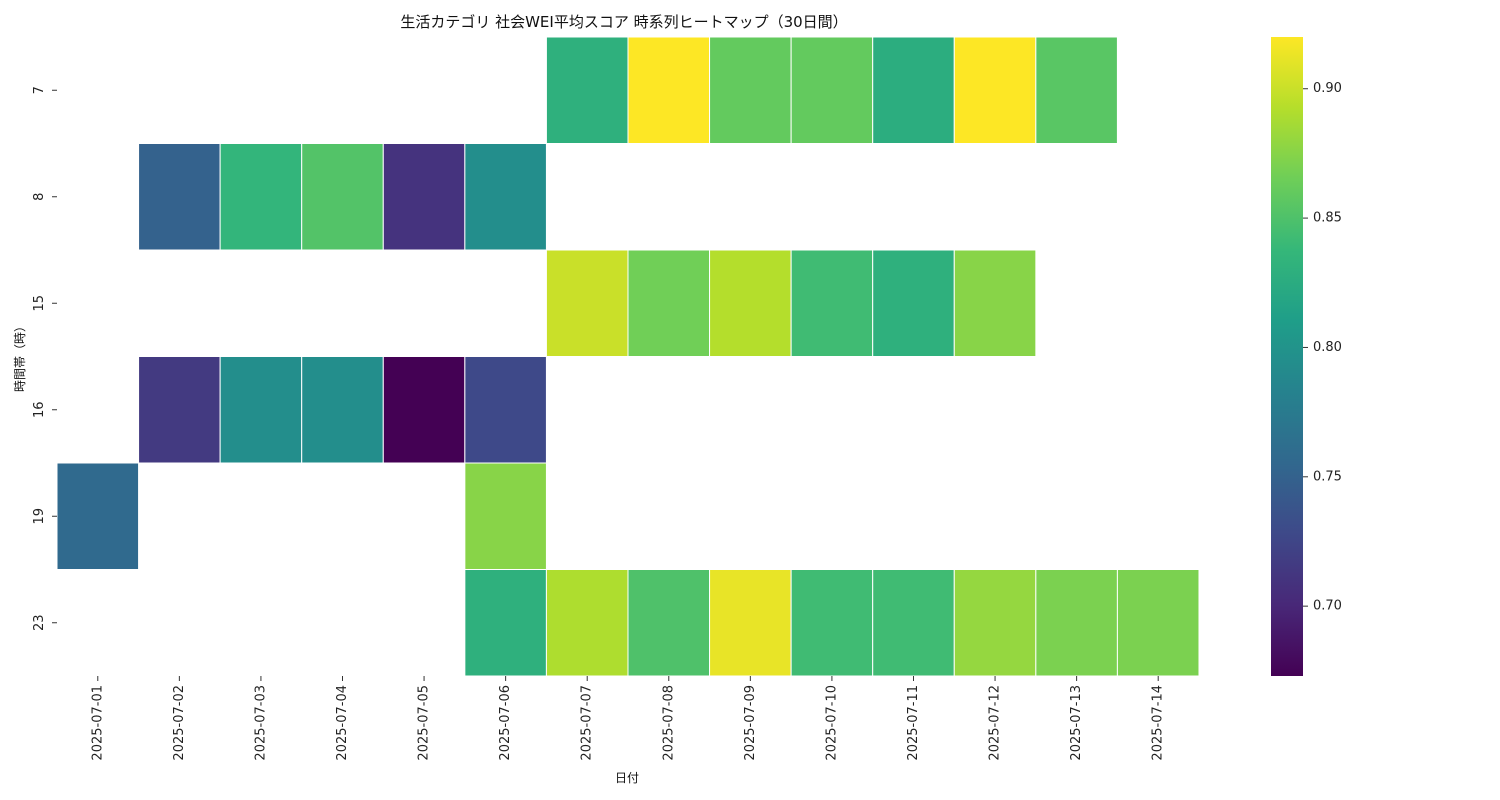 The image size is (1500, 800). Describe the element at coordinates (1327, 218) in the screenshot. I see `colorbar-tick-label: 0.85` at that location.